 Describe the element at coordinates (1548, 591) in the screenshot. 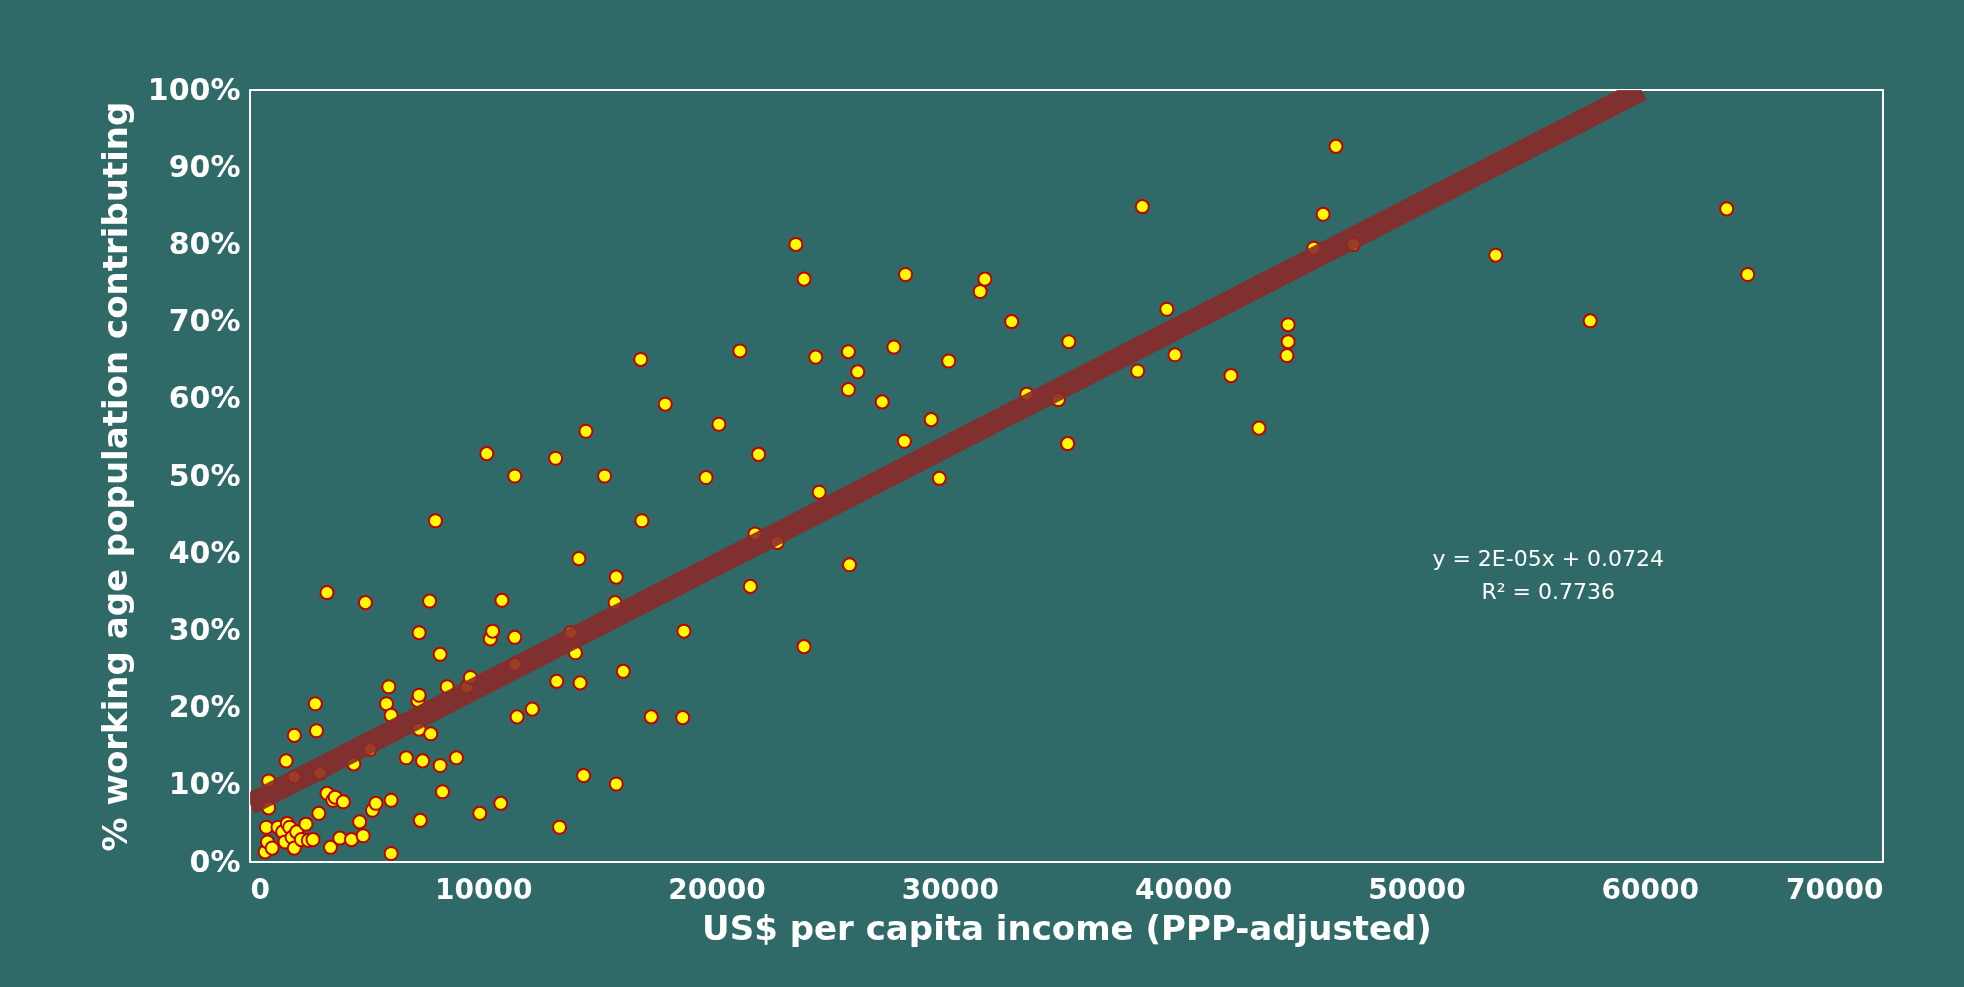

I see `annotation: R² = 0.7736` at that location.